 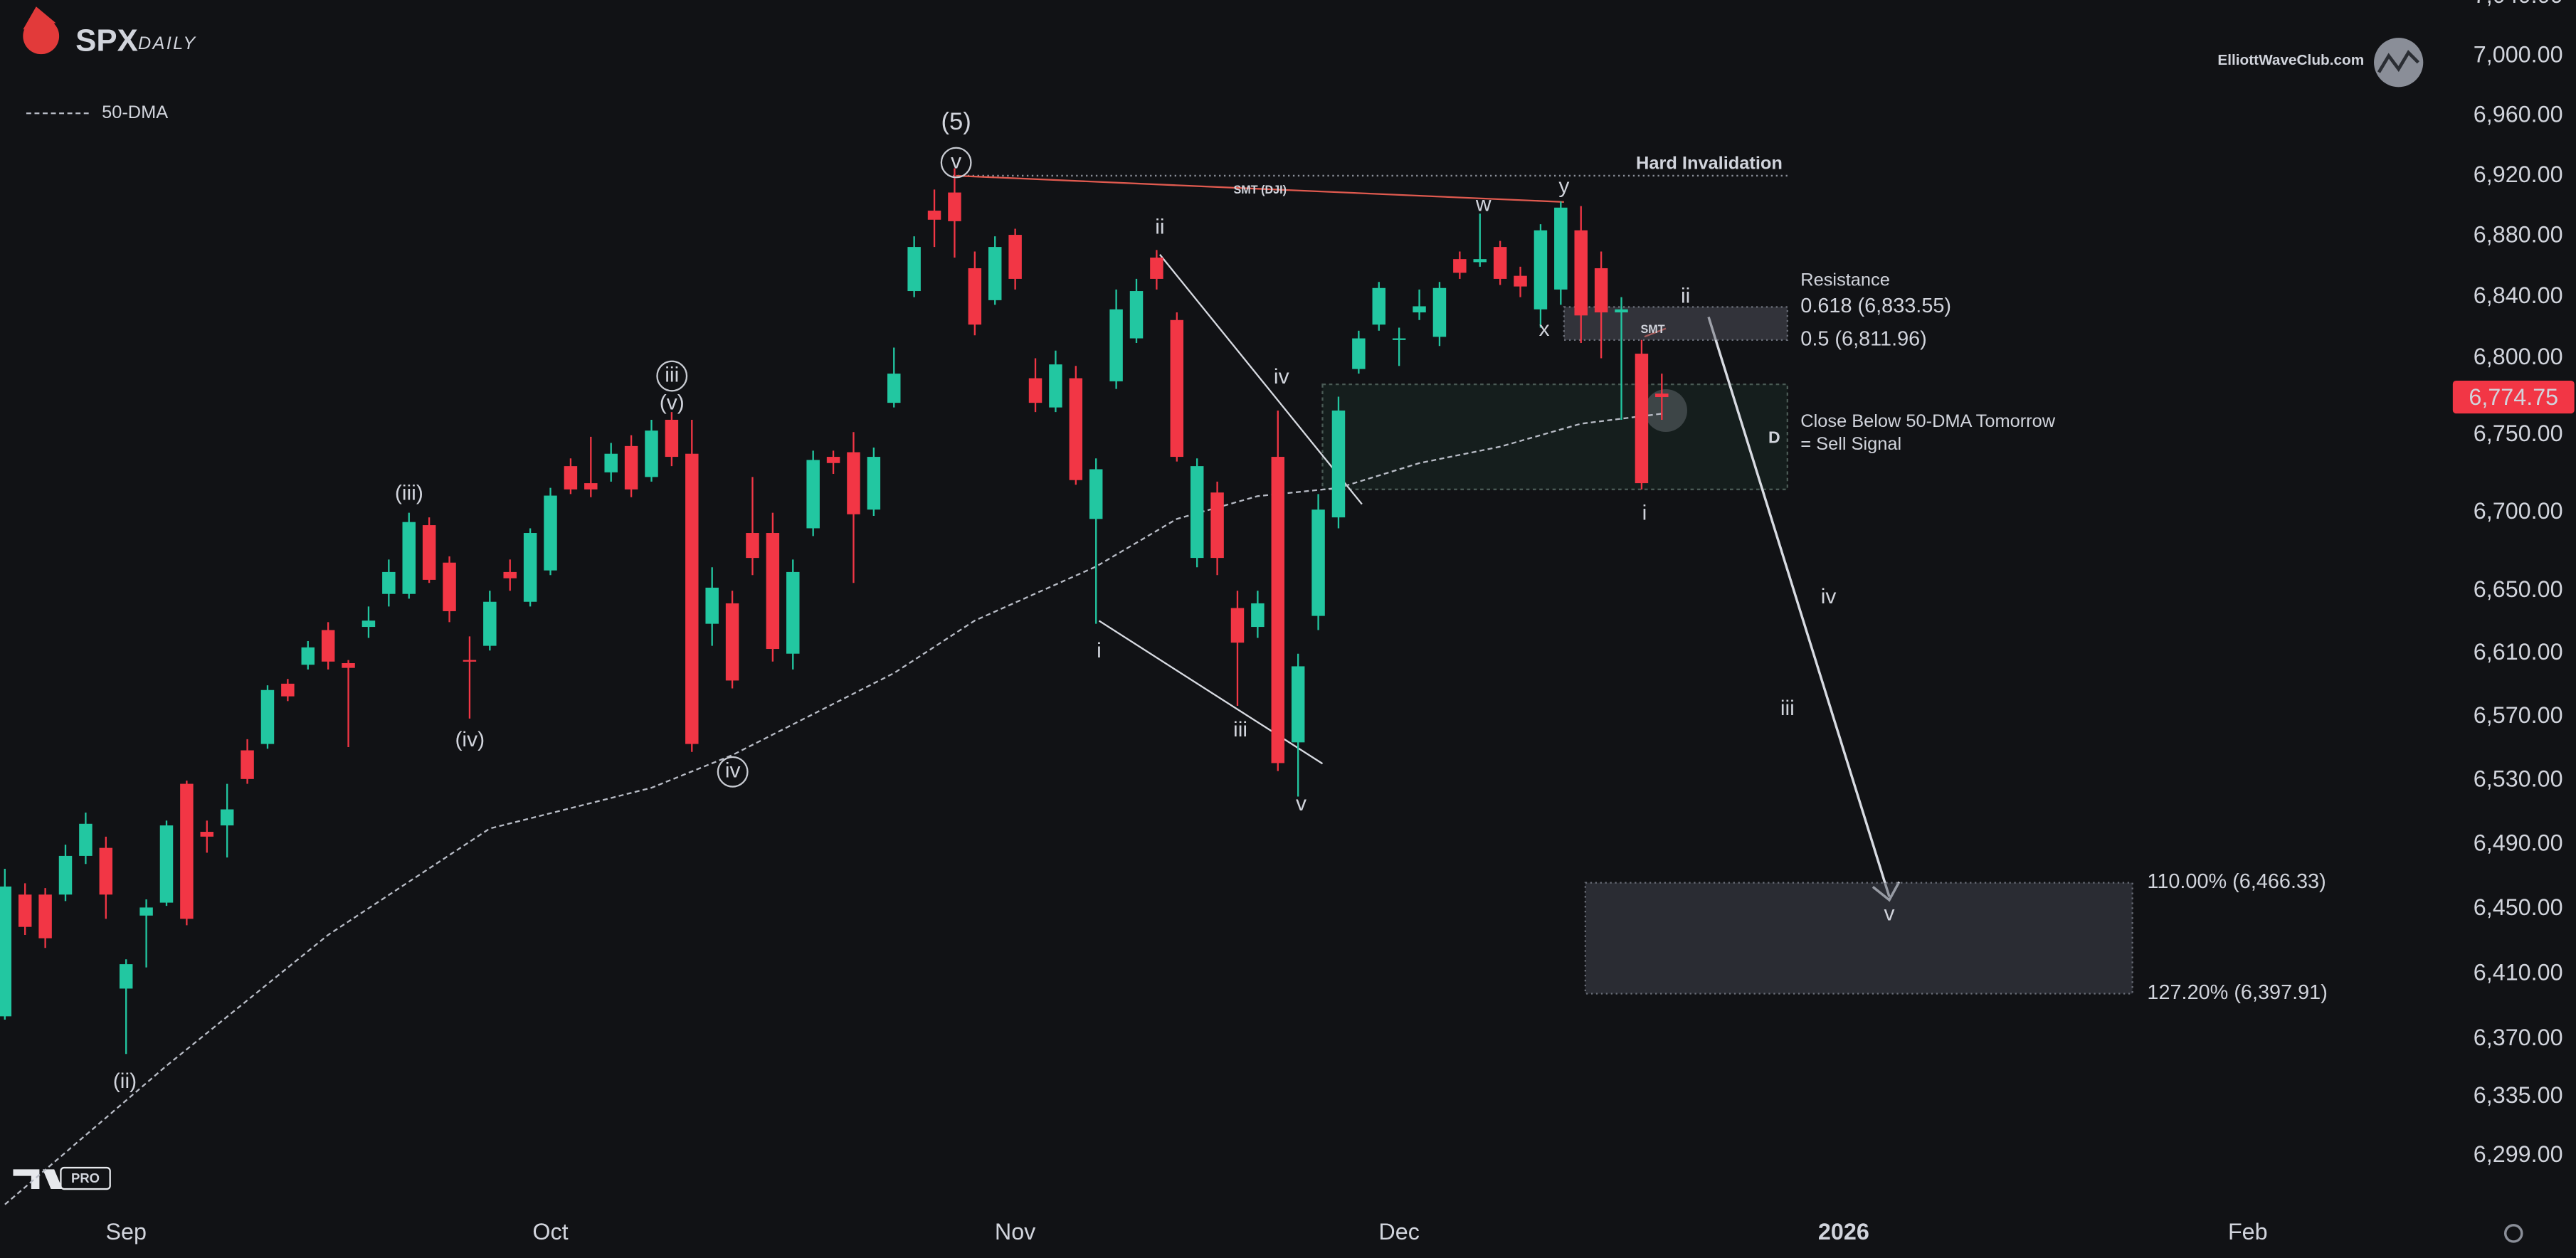 What do you see at coordinates (1281, 377) in the screenshot?
I see `wave-label: iv` at bounding box center [1281, 377].